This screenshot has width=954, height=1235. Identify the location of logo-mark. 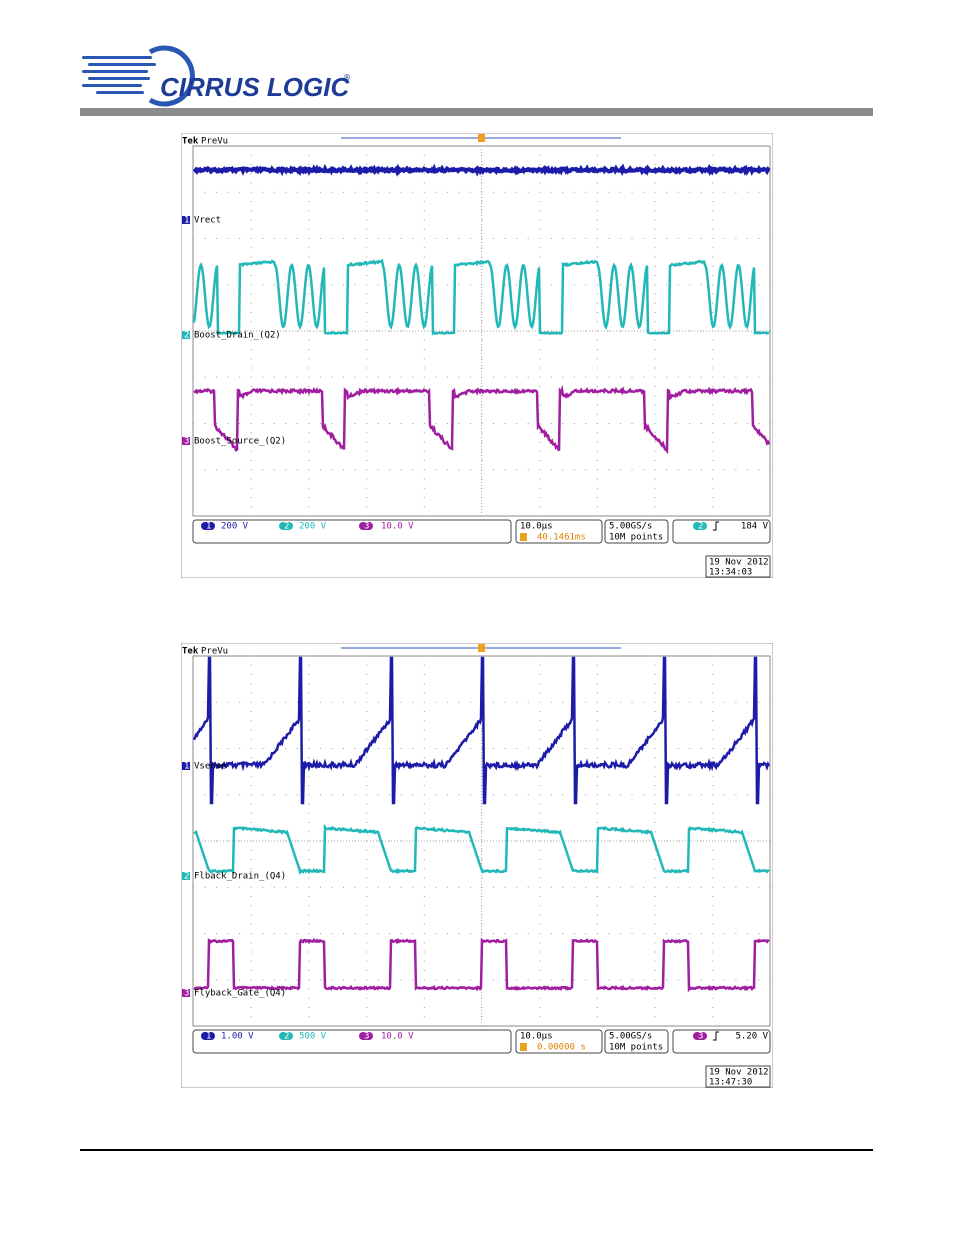
(138, 76).